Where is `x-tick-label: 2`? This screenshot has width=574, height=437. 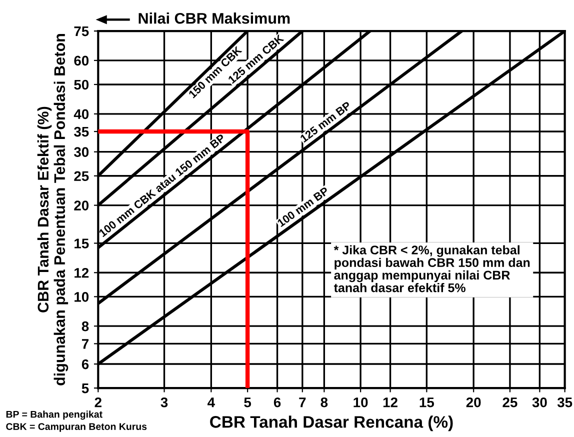
x-tick-label: 2 is located at coordinates (98, 402).